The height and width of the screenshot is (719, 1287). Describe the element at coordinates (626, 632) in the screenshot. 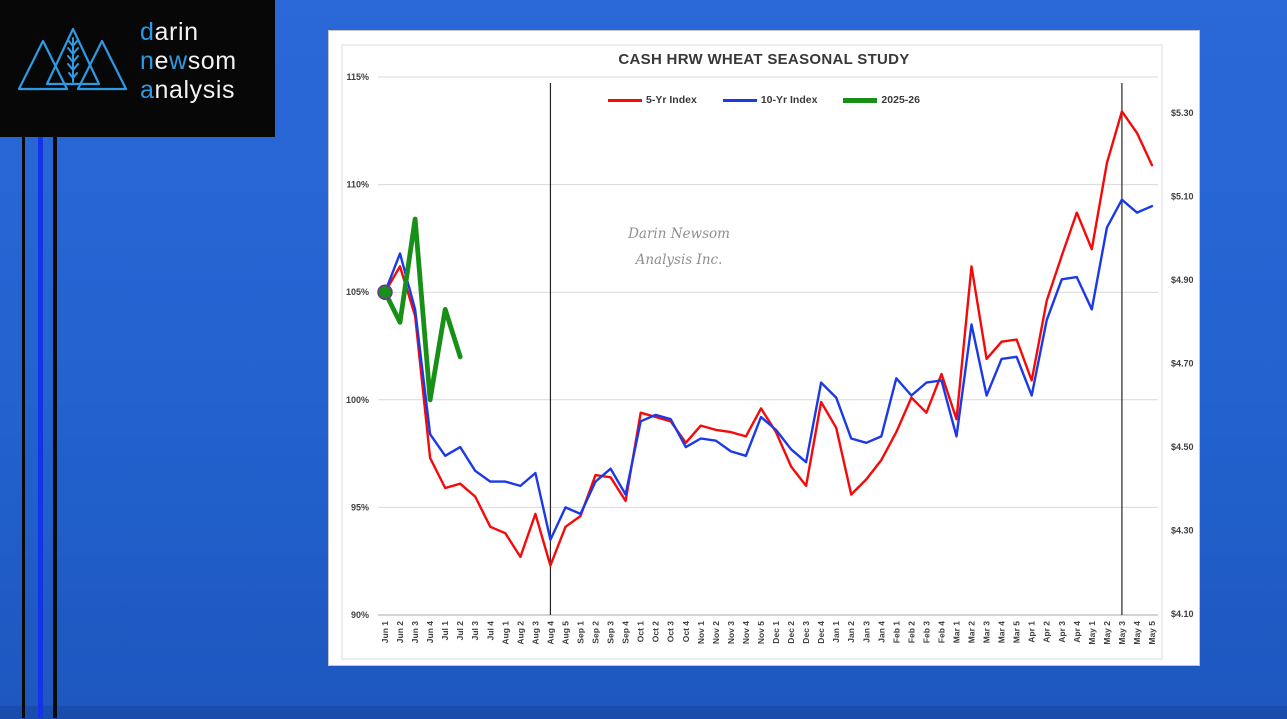

I see `svg-text: Sep 4` at that location.